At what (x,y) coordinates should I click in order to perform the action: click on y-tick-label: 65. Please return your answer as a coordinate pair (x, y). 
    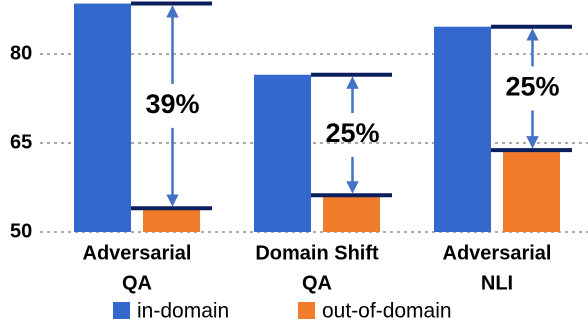
    Looking at the image, I should click on (21, 142).